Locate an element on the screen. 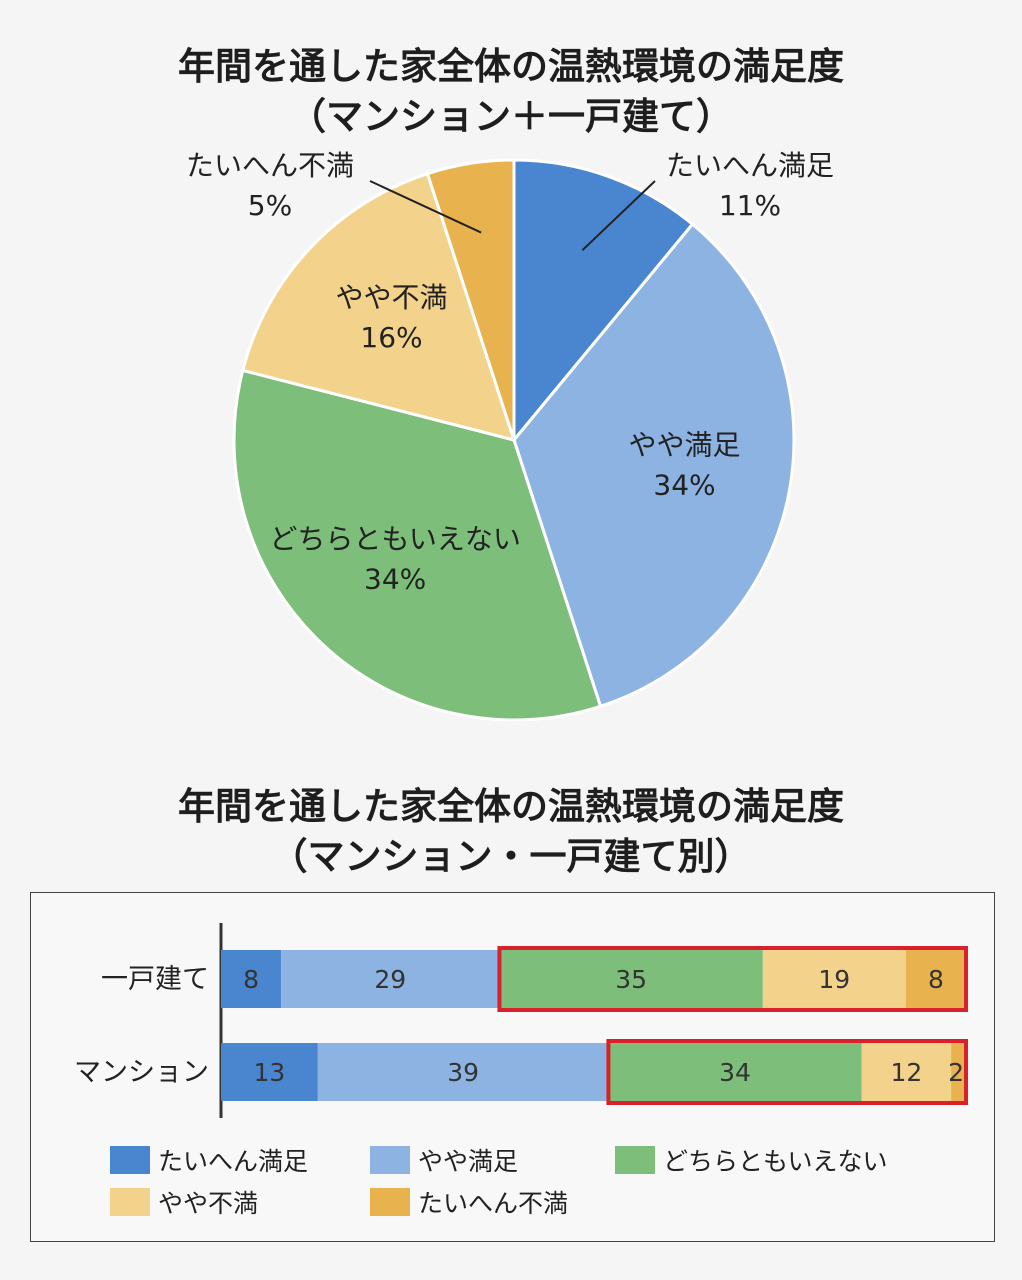 This screenshot has width=1022, height=1280. bar-value-label: 2 is located at coordinates (956, 1072).